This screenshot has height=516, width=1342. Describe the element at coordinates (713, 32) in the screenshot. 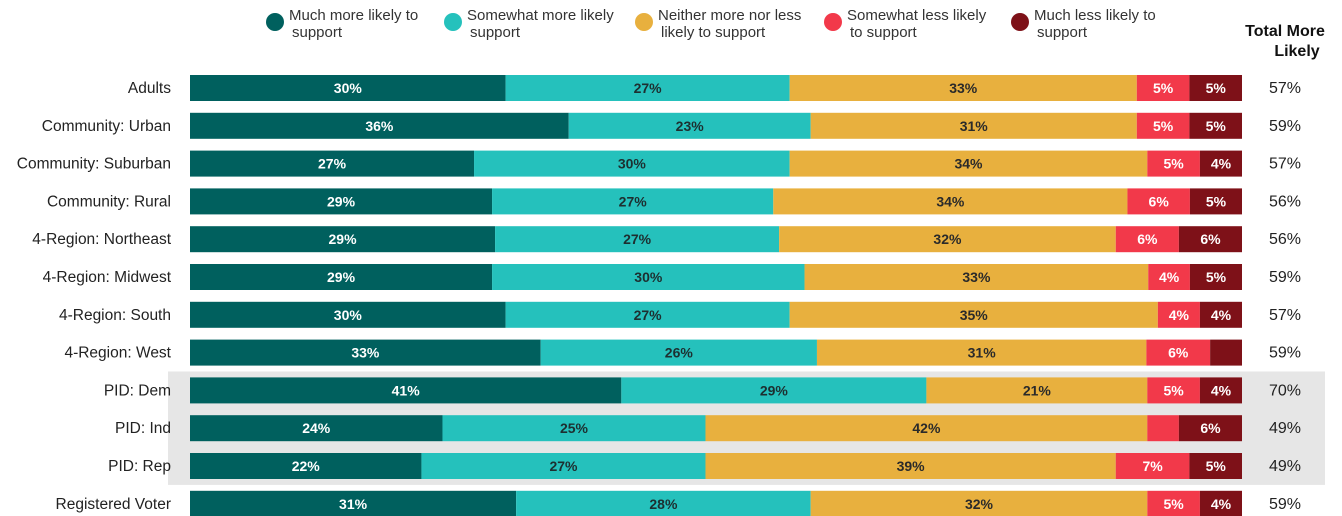

I see `legend-label-line: likely to support` at that location.